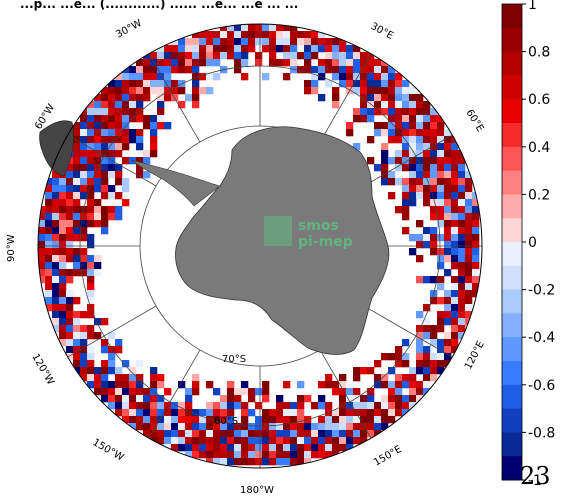 This screenshot has width=575, height=496. I want to click on page-number: 23, so click(535, 476).